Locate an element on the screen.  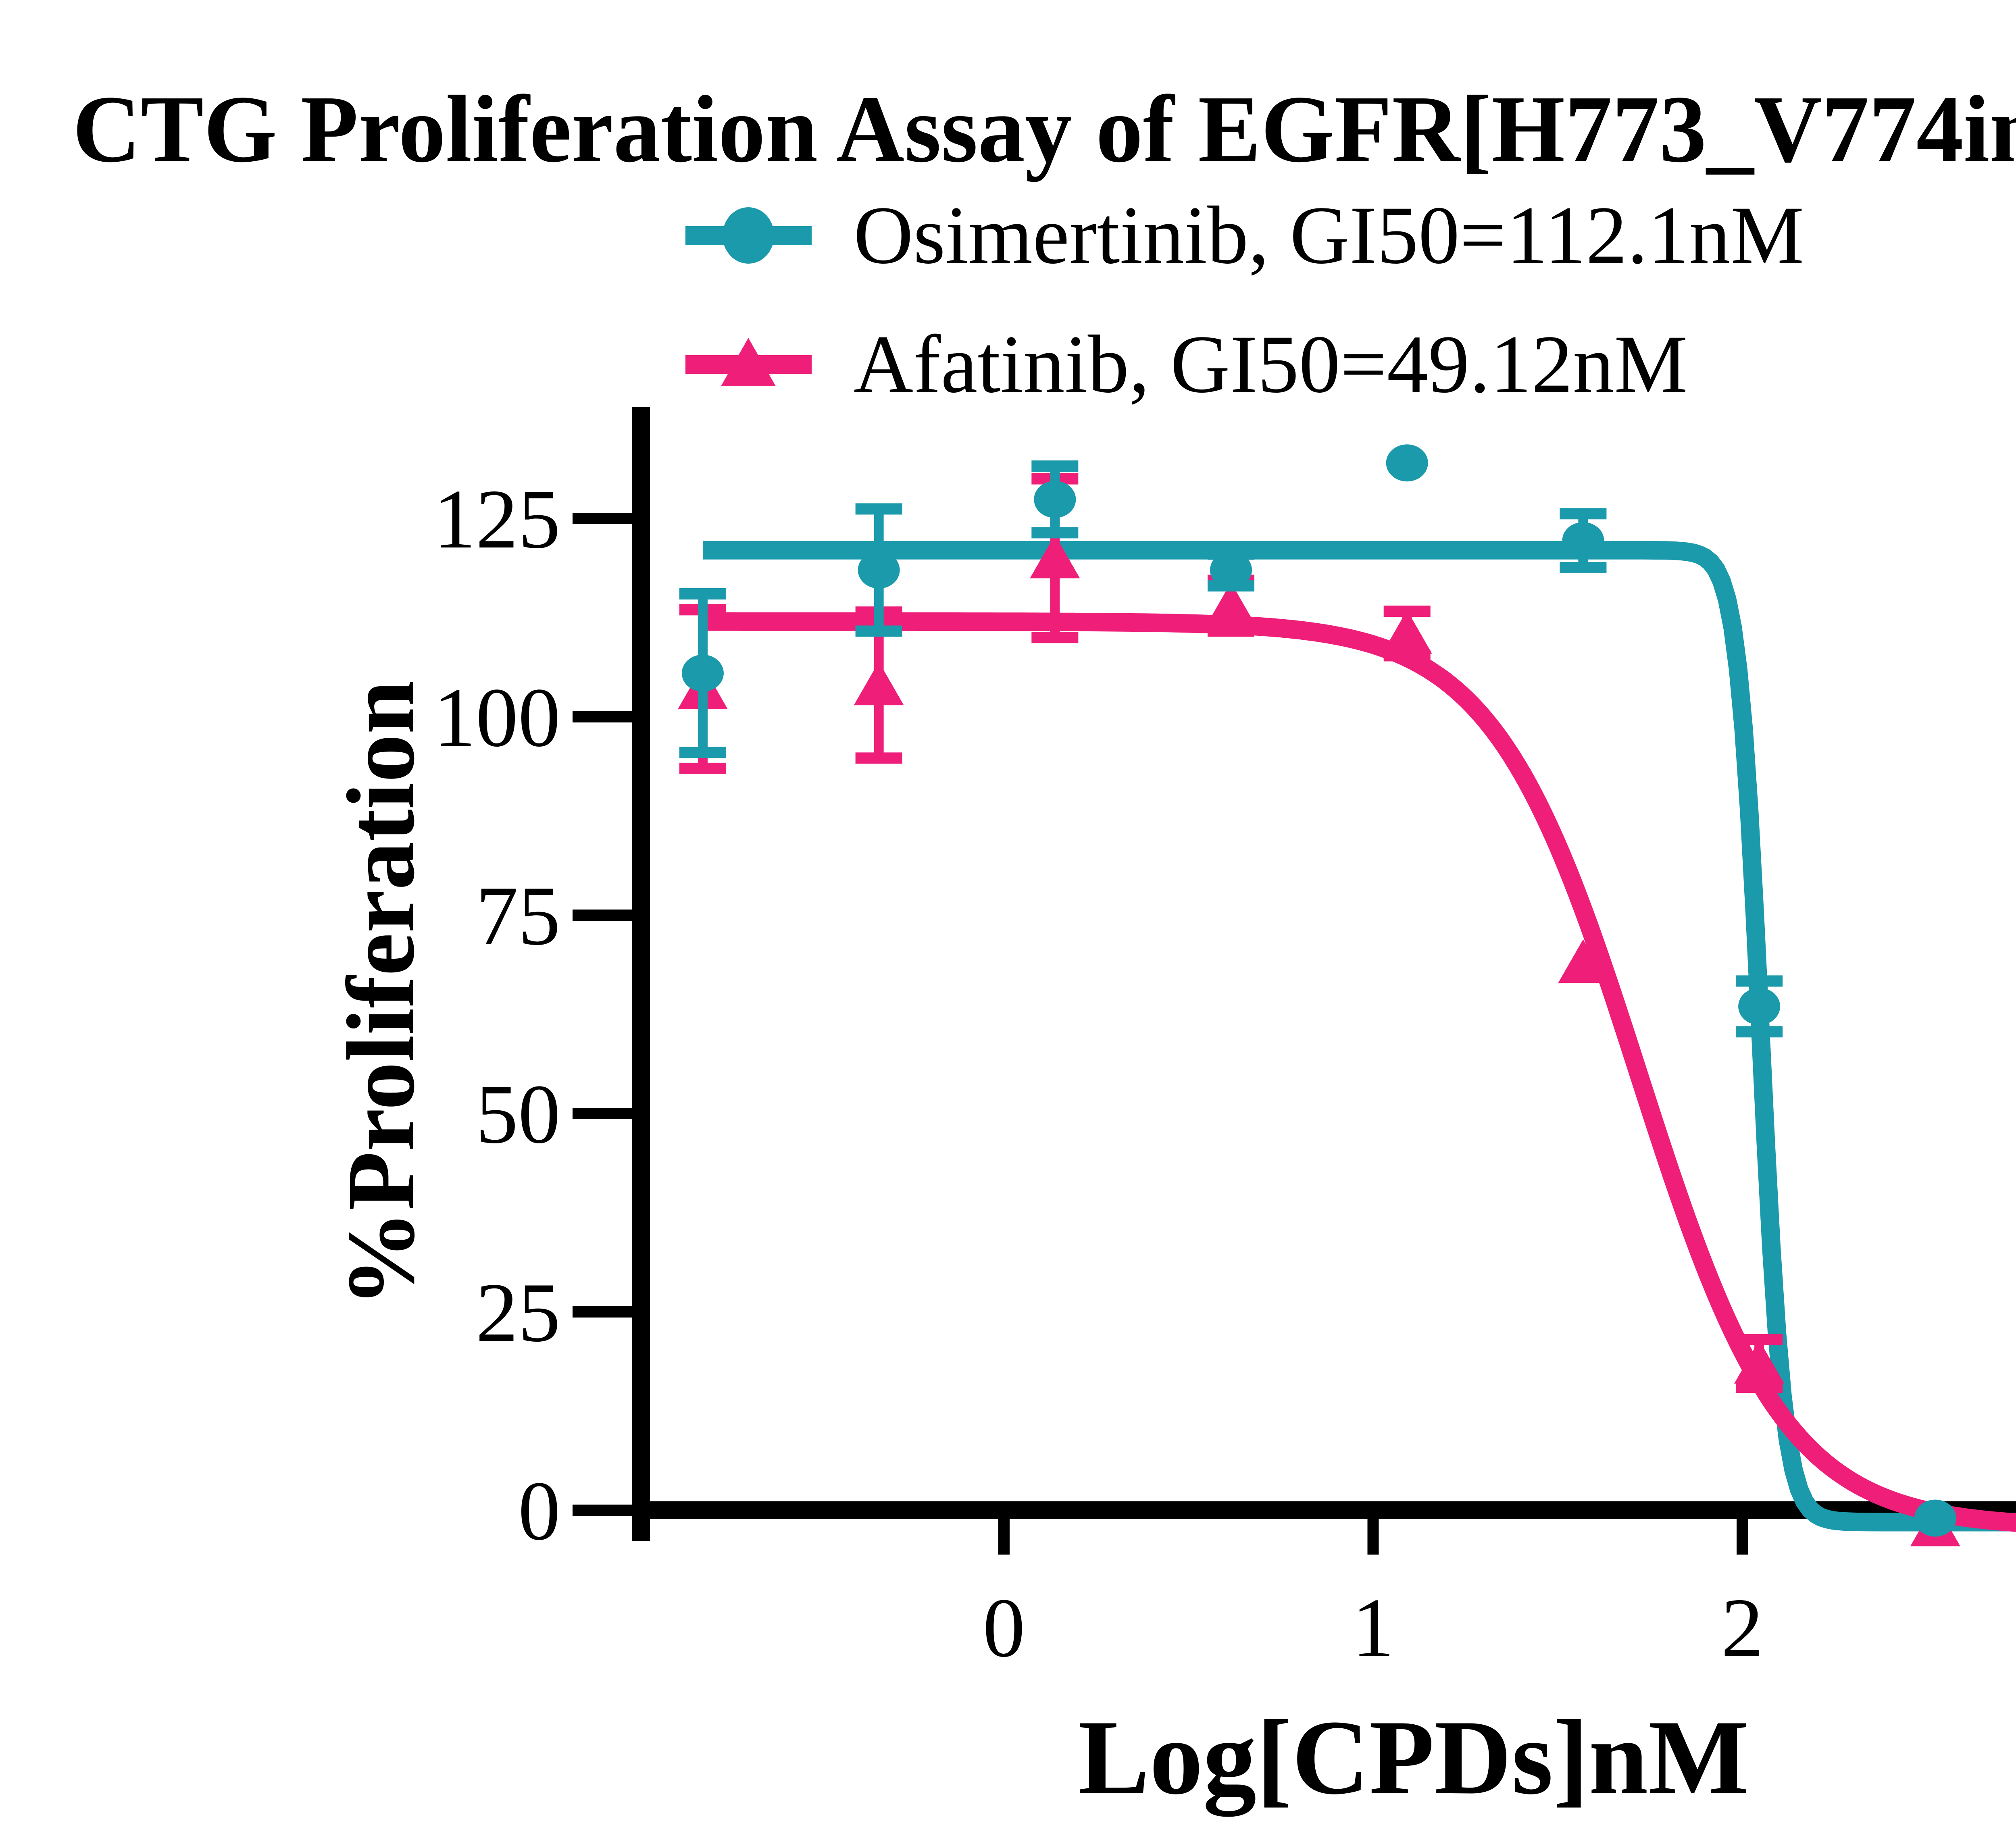
legend-item-afatinib: Afatinib, GI50=49.12nM is located at coordinates (1186, 364).